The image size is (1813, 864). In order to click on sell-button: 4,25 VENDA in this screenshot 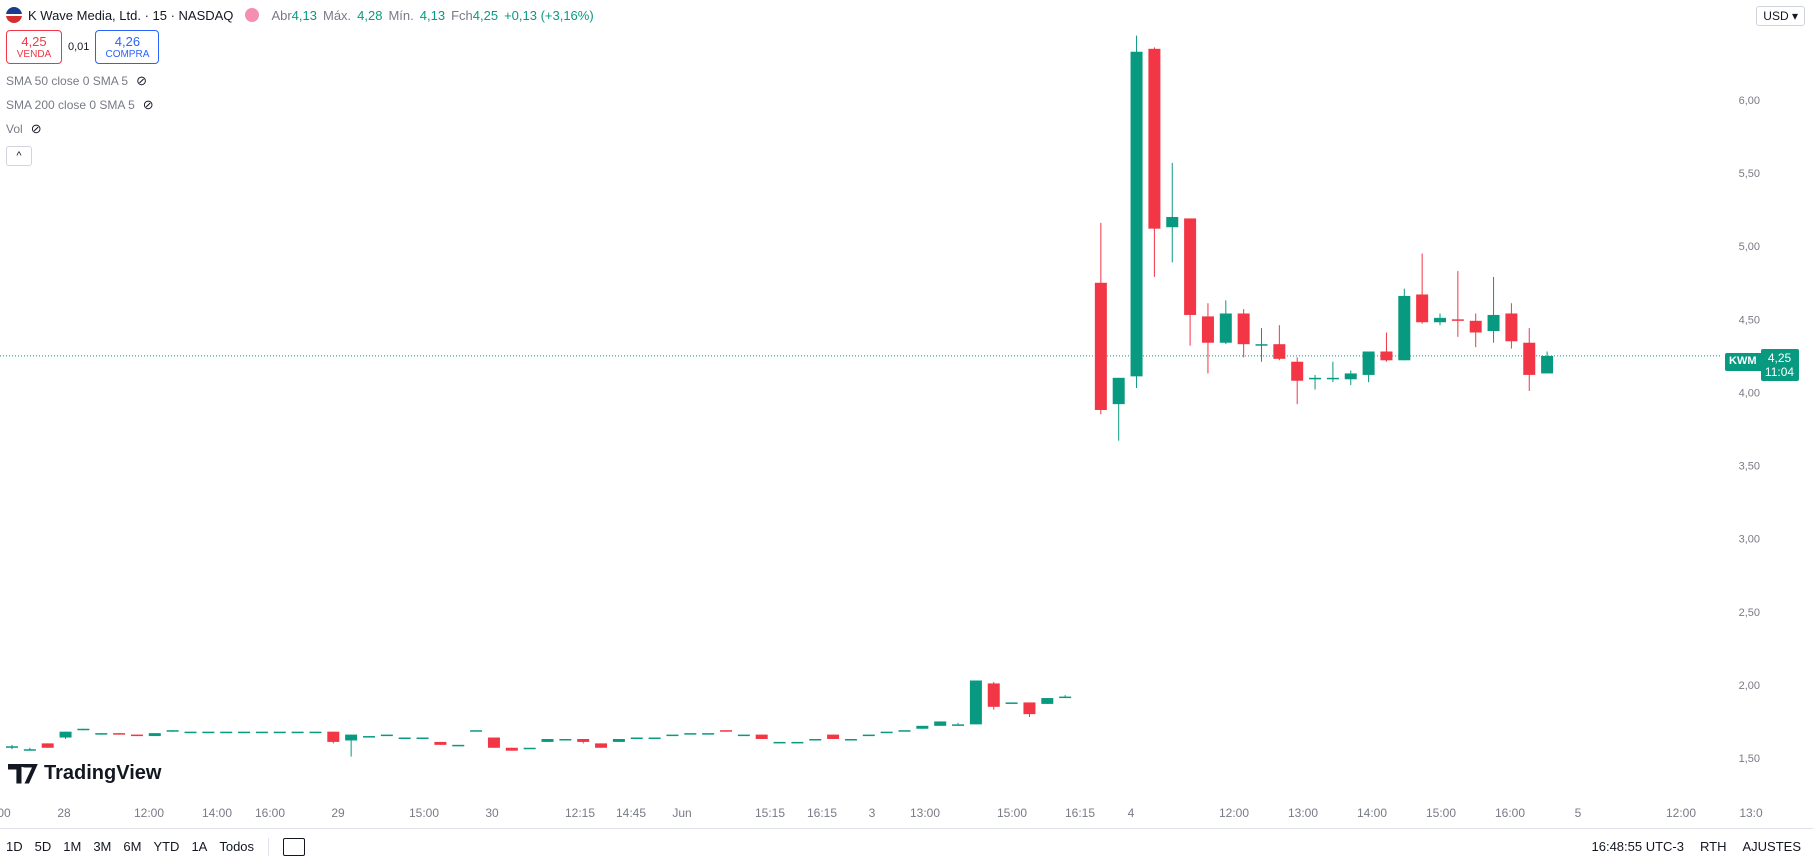, I will do `click(34, 47)`.